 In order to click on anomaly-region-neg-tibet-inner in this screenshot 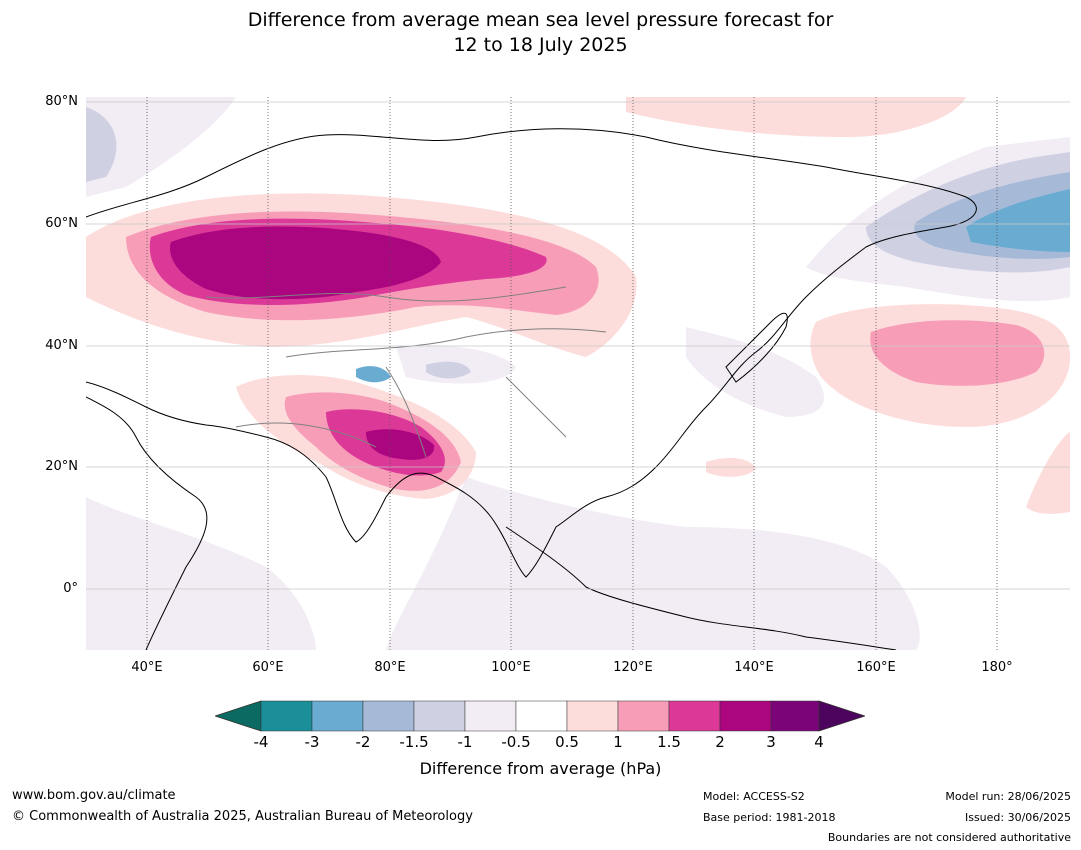, I will do `click(448, 370)`.